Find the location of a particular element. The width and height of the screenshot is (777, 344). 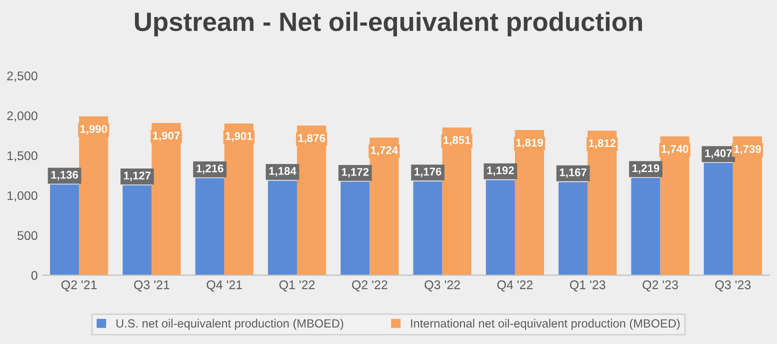

data-label: 1,901 is located at coordinates (239, 137).